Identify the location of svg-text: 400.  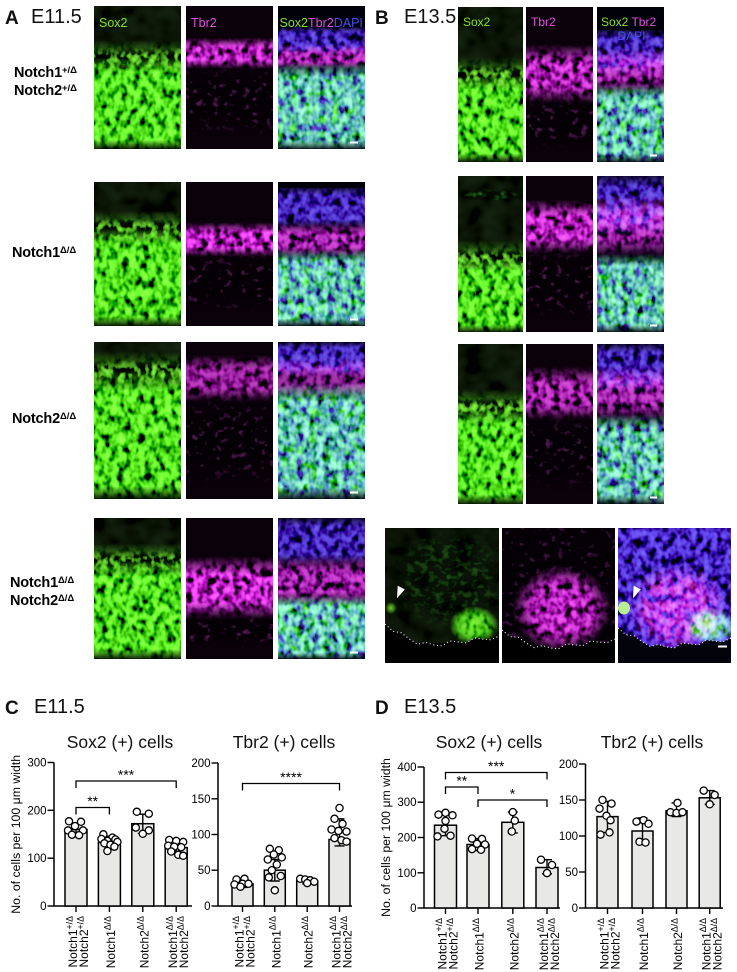
(406, 768).